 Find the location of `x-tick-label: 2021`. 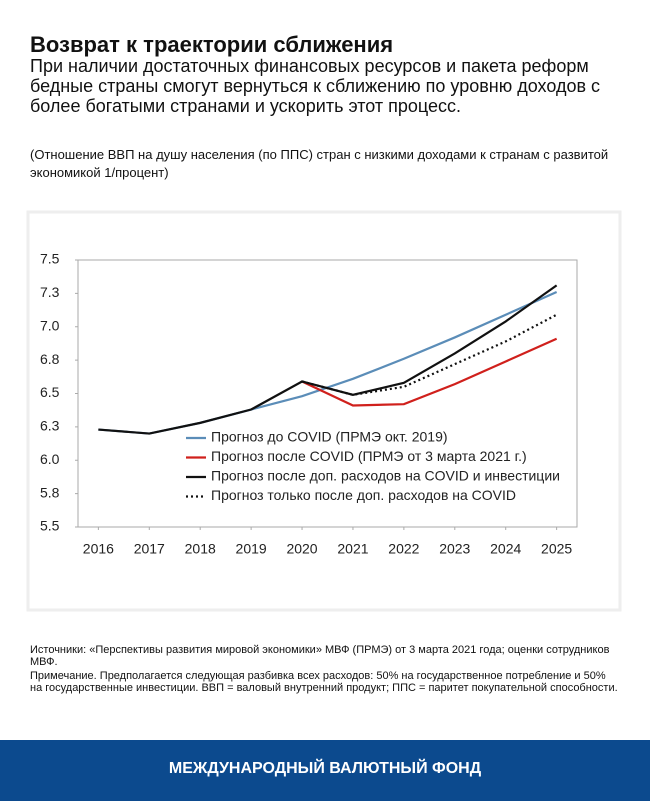

x-tick-label: 2021 is located at coordinates (352, 549).